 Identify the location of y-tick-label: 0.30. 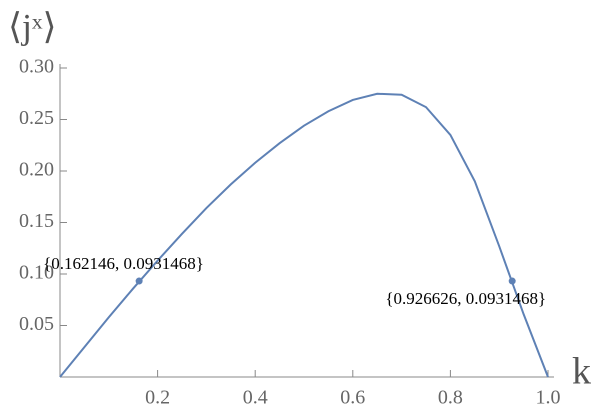
(36, 67).